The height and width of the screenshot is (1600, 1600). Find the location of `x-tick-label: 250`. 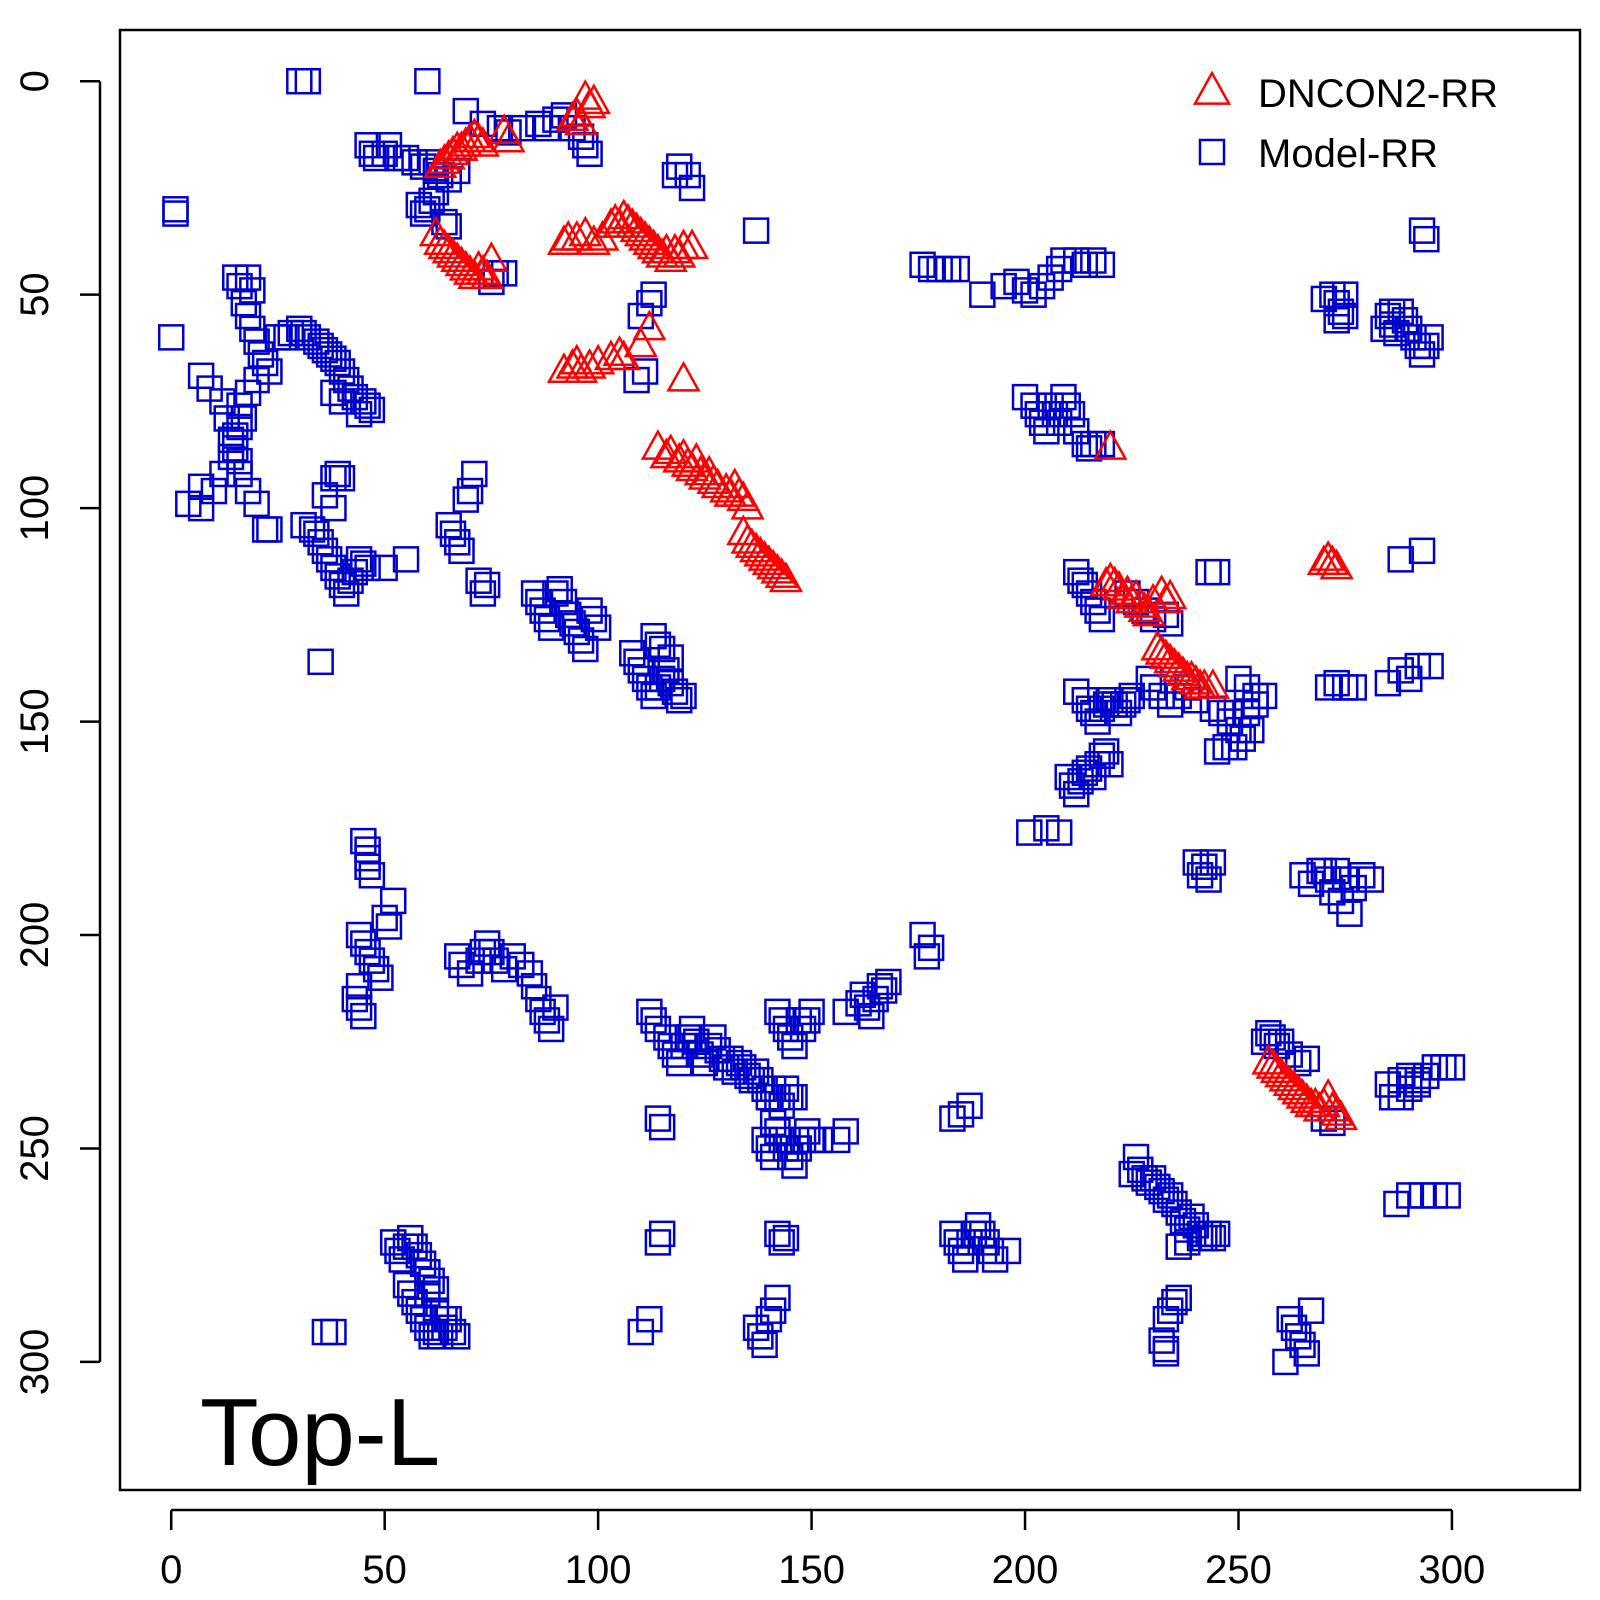

x-tick-label: 250 is located at coordinates (1238, 1570).